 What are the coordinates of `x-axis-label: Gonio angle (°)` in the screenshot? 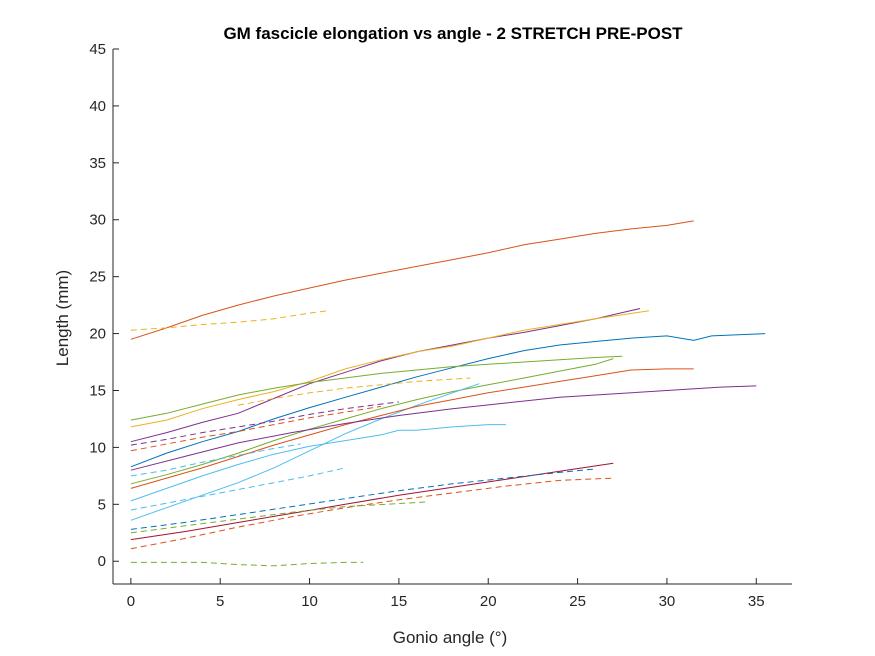 It's located at (450, 637).